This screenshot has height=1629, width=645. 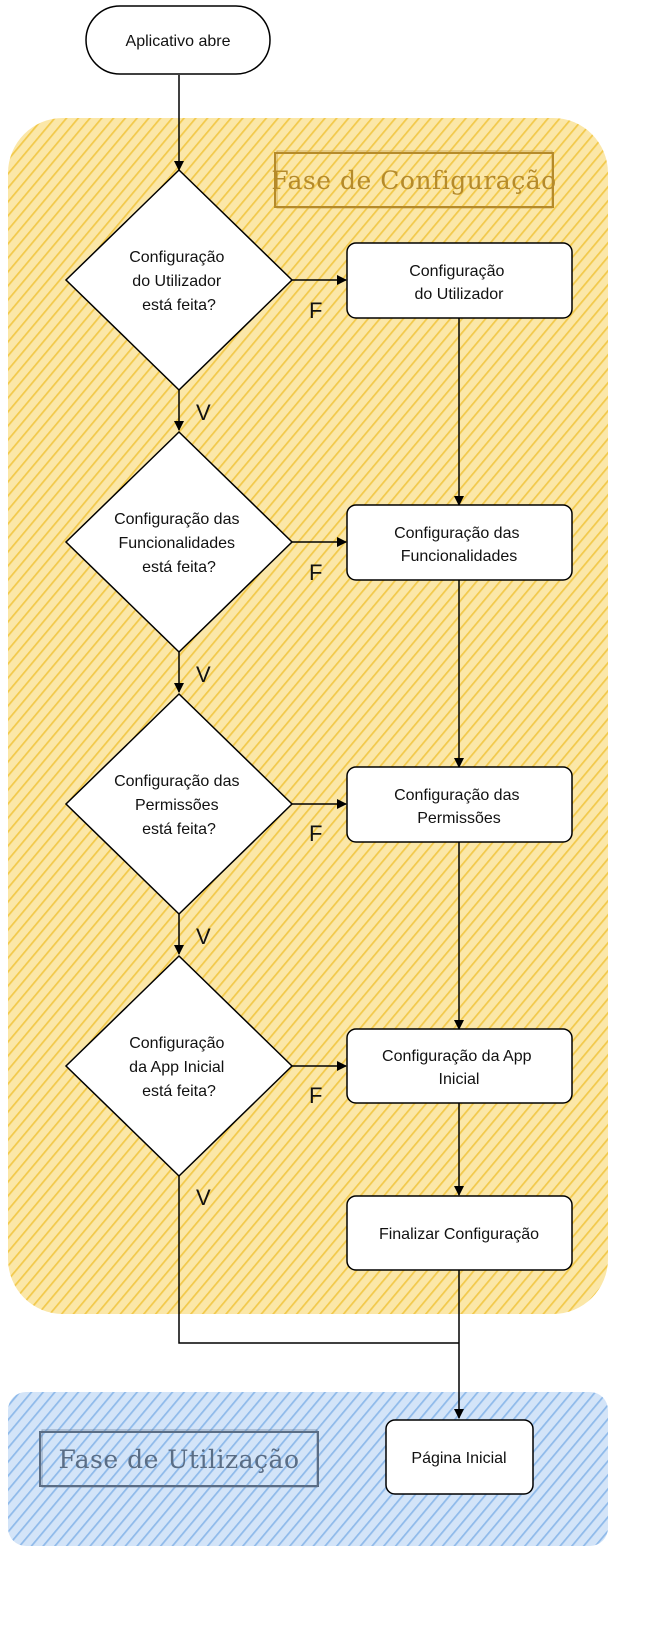 I want to click on process-finish-config: Finalizar Configuração, so click(x=459, y=1233).